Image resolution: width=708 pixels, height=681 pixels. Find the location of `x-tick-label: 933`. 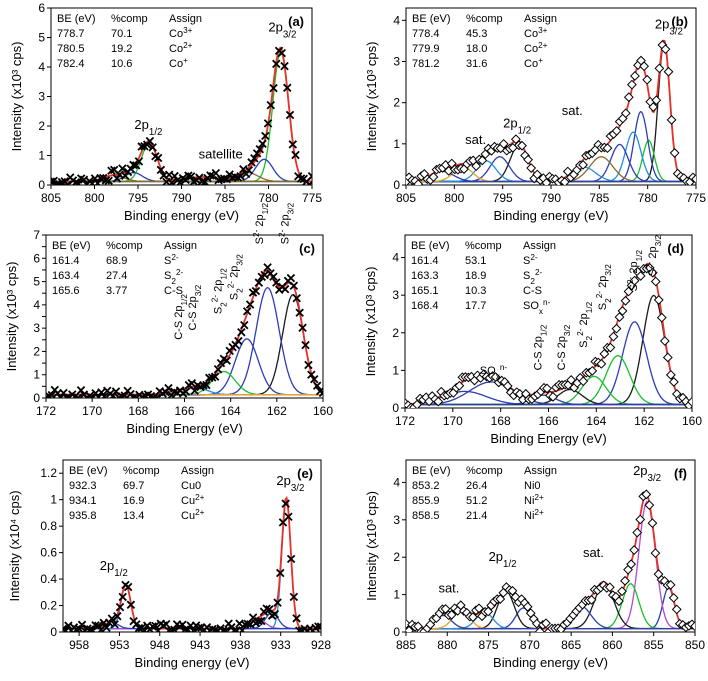

x-tick-label: 933 is located at coordinates (281, 645).